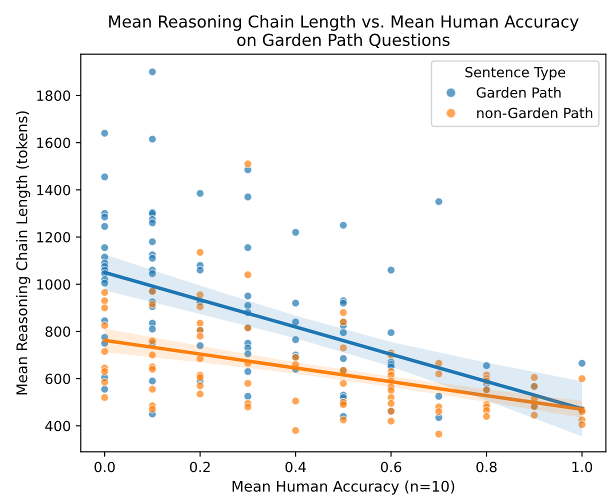 The width and height of the screenshot is (612, 497). Describe the element at coordinates (343, 487) in the screenshot. I see `x-axis-title: Mean Human Accuracy (n=10)` at that location.